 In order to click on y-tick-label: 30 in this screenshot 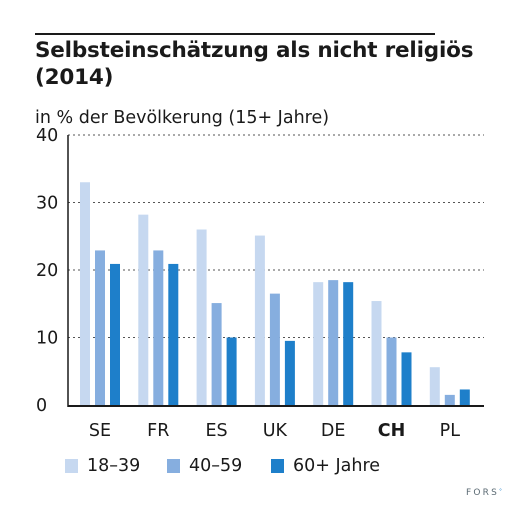, I will do `click(47, 204)`.